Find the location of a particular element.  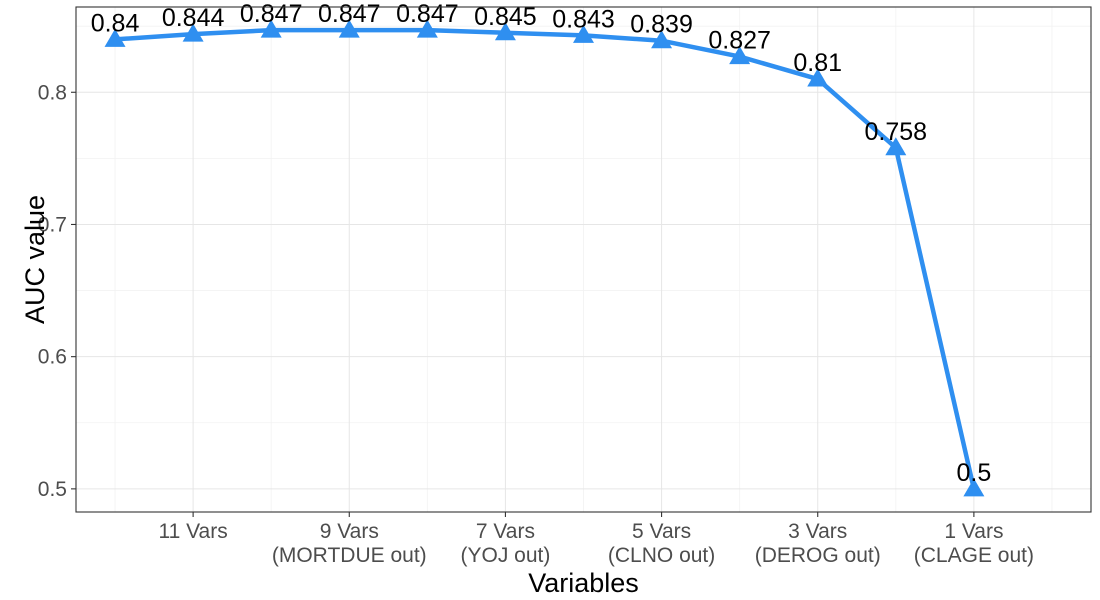

x-tick-label-line: (CLAGE out) is located at coordinates (974, 555).